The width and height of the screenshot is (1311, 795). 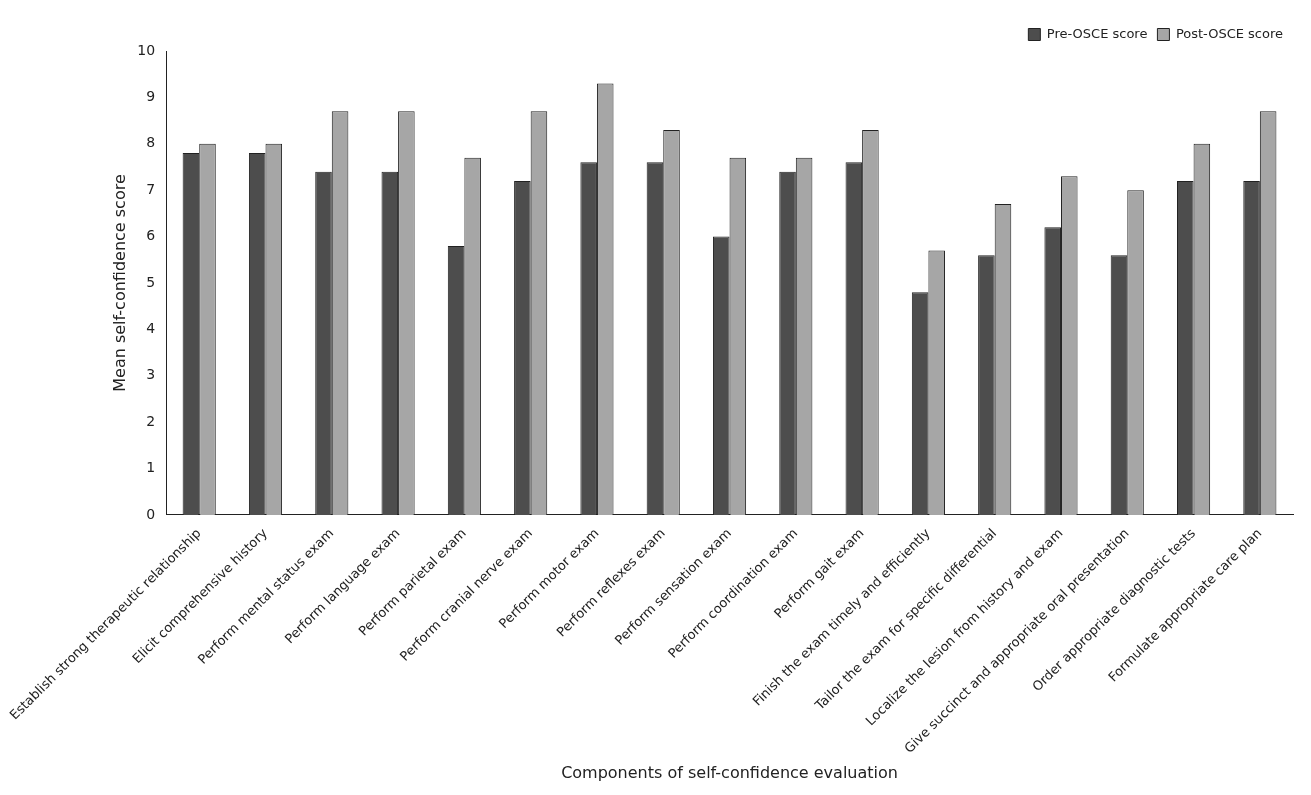 I want to click on y-tick-label: 4, so click(x=151, y=328).